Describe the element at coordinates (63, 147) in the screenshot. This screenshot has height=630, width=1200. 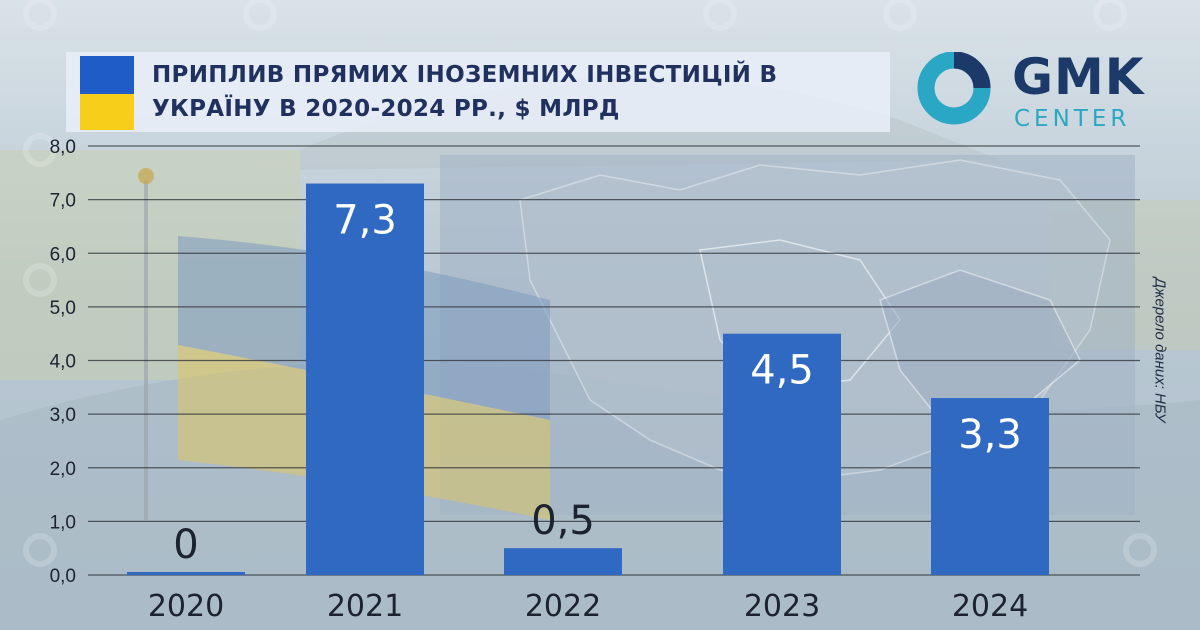
I see `y-tick-label: 8,0` at that location.